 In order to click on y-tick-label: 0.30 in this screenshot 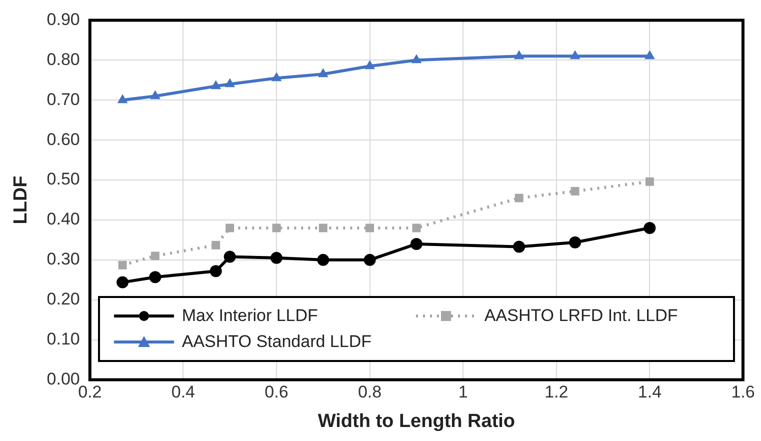, I will do `click(63, 259)`.